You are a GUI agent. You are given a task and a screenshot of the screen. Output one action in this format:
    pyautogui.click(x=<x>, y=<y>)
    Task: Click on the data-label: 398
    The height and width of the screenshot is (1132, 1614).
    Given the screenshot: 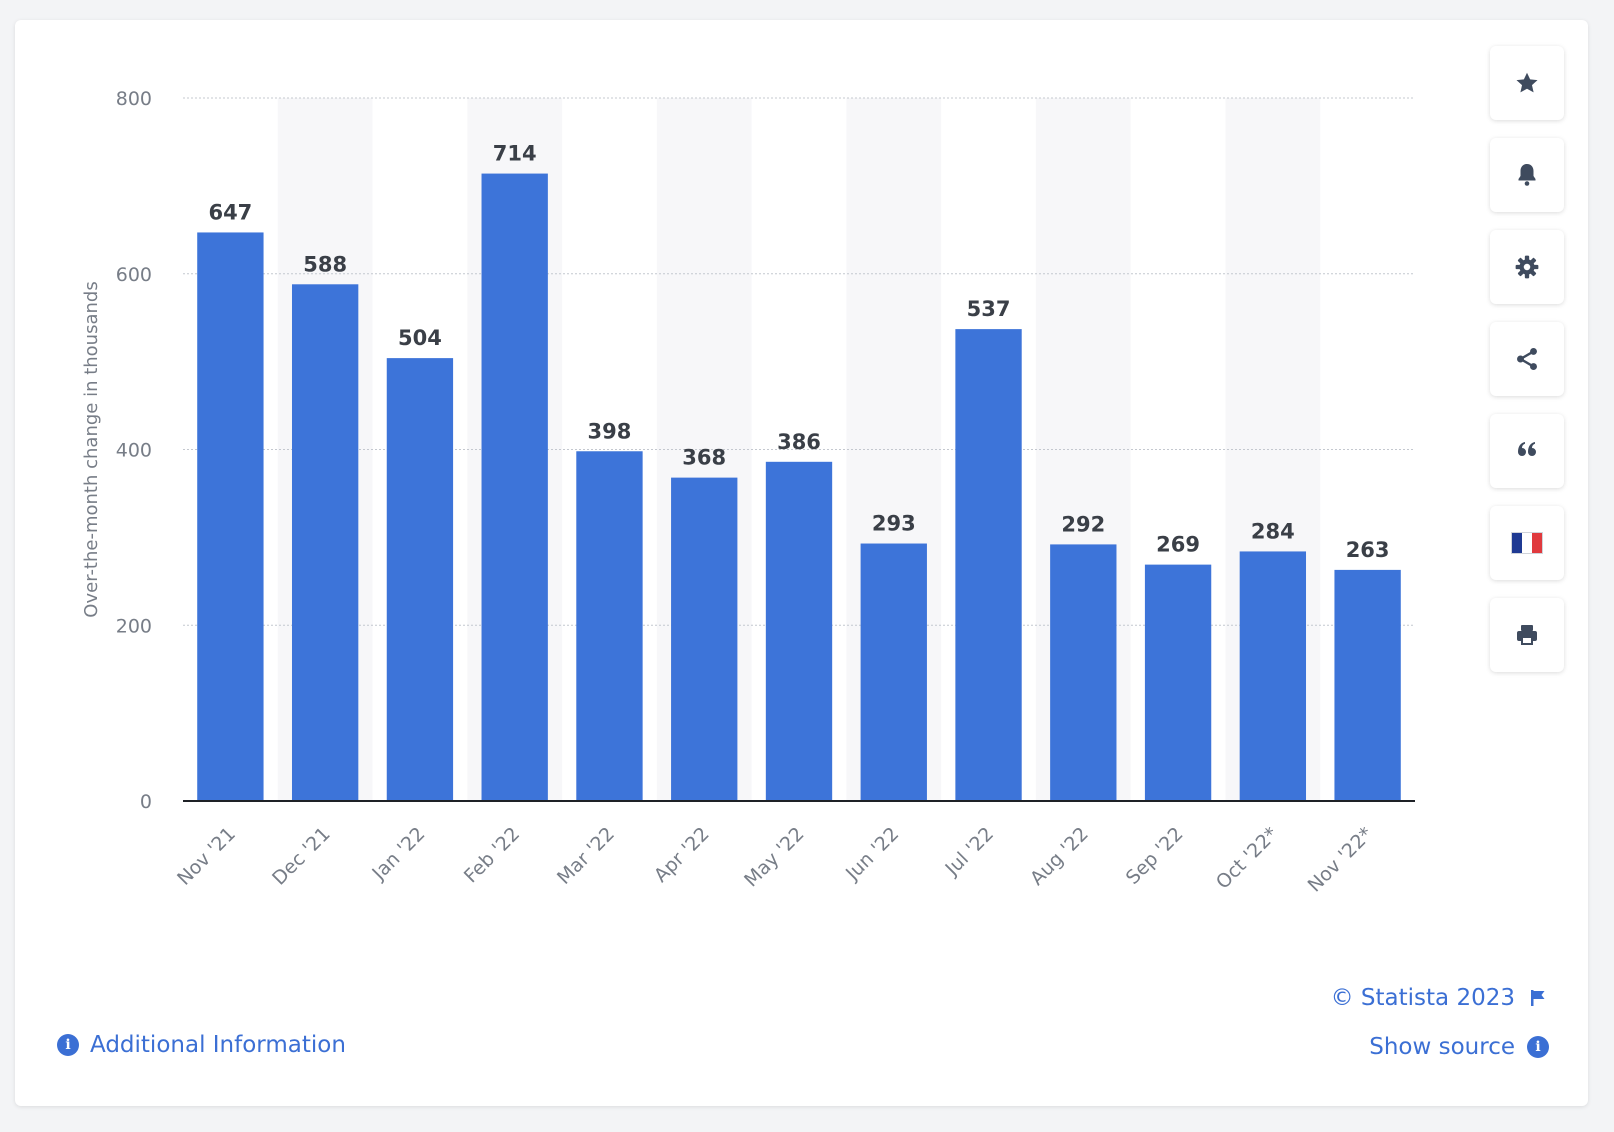 What is the action you would take?
    pyautogui.click(x=610, y=431)
    